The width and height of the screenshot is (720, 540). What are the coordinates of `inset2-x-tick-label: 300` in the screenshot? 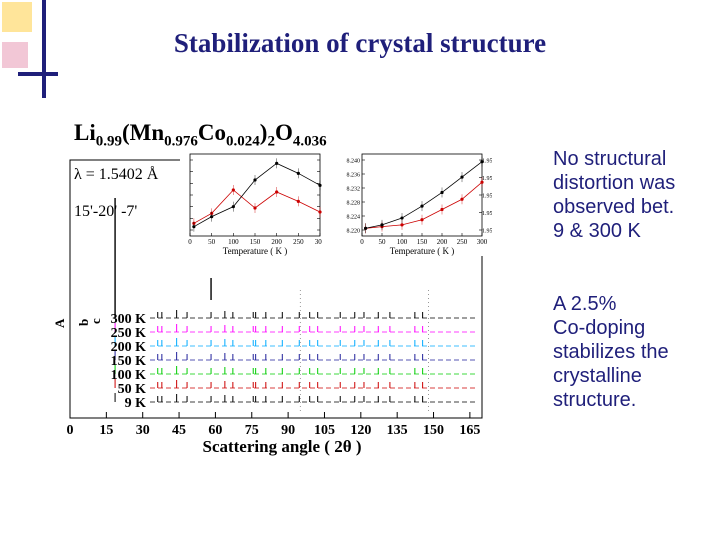 It's located at (482, 242).